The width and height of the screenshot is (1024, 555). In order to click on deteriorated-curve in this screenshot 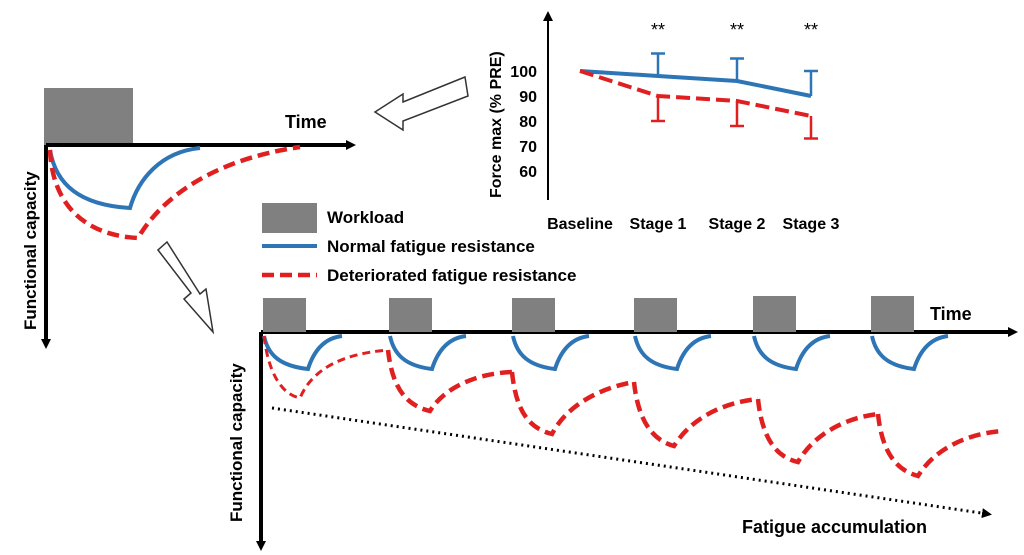, I will do `click(174, 192)`.